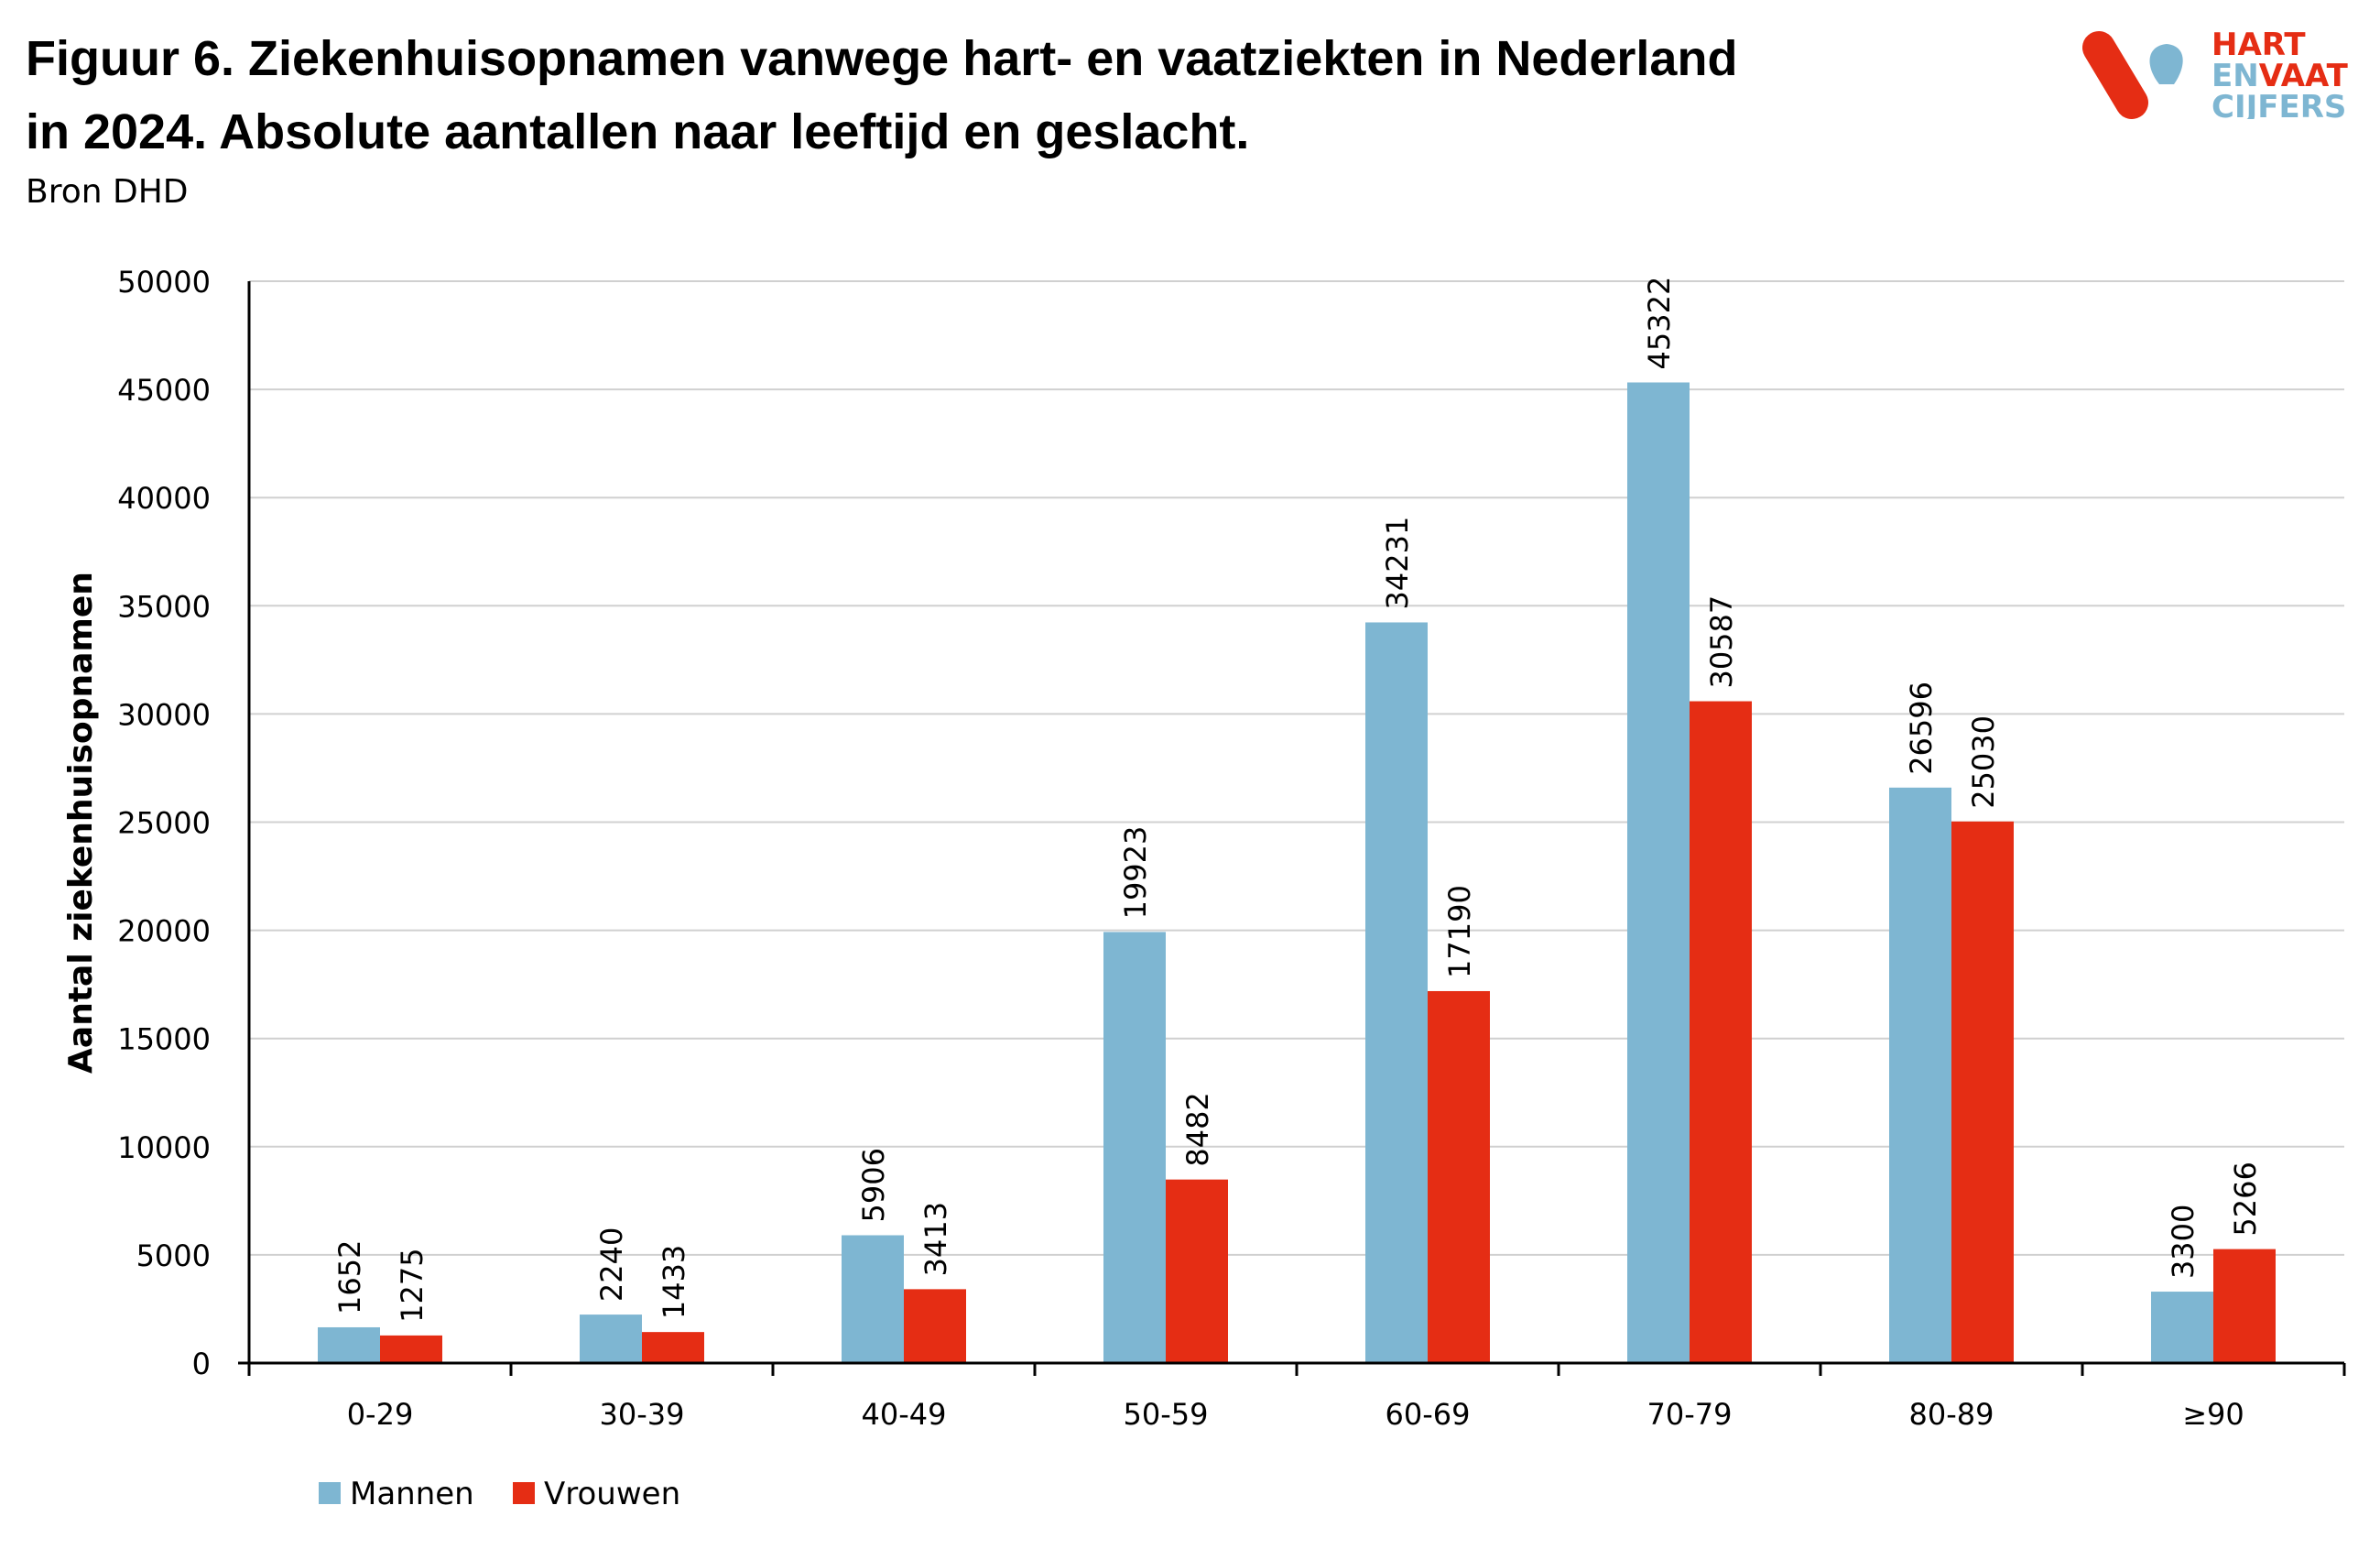  I want to click on data-label: 5906, so click(873, 1185).